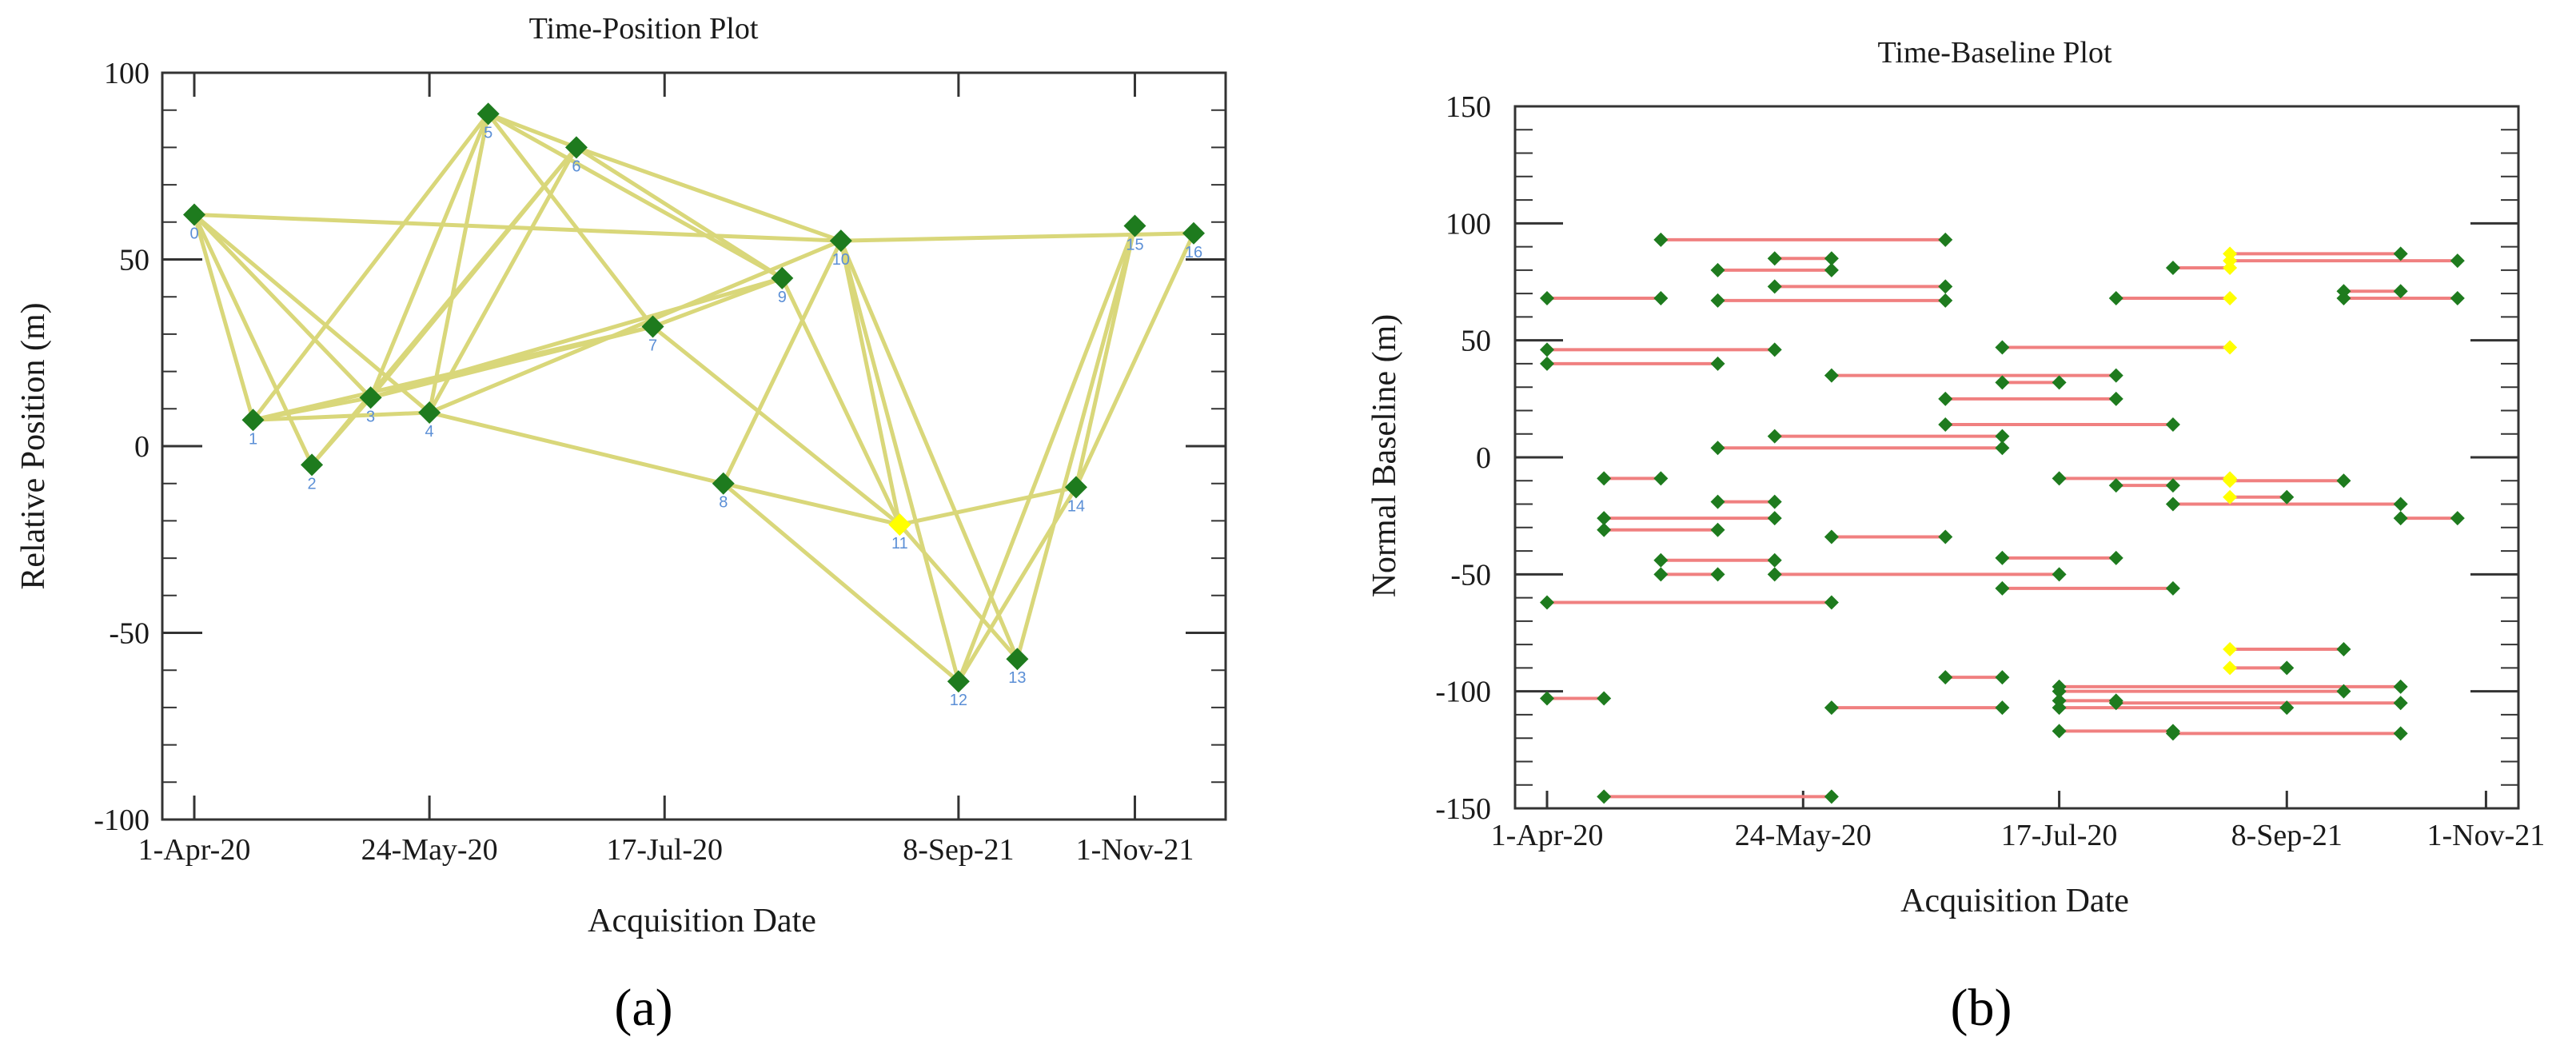 Image resolution: width=2576 pixels, height=1041 pixels. What do you see at coordinates (1469, 224) in the screenshot?
I see `panel-b-y-tick-label: 100` at bounding box center [1469, 224].